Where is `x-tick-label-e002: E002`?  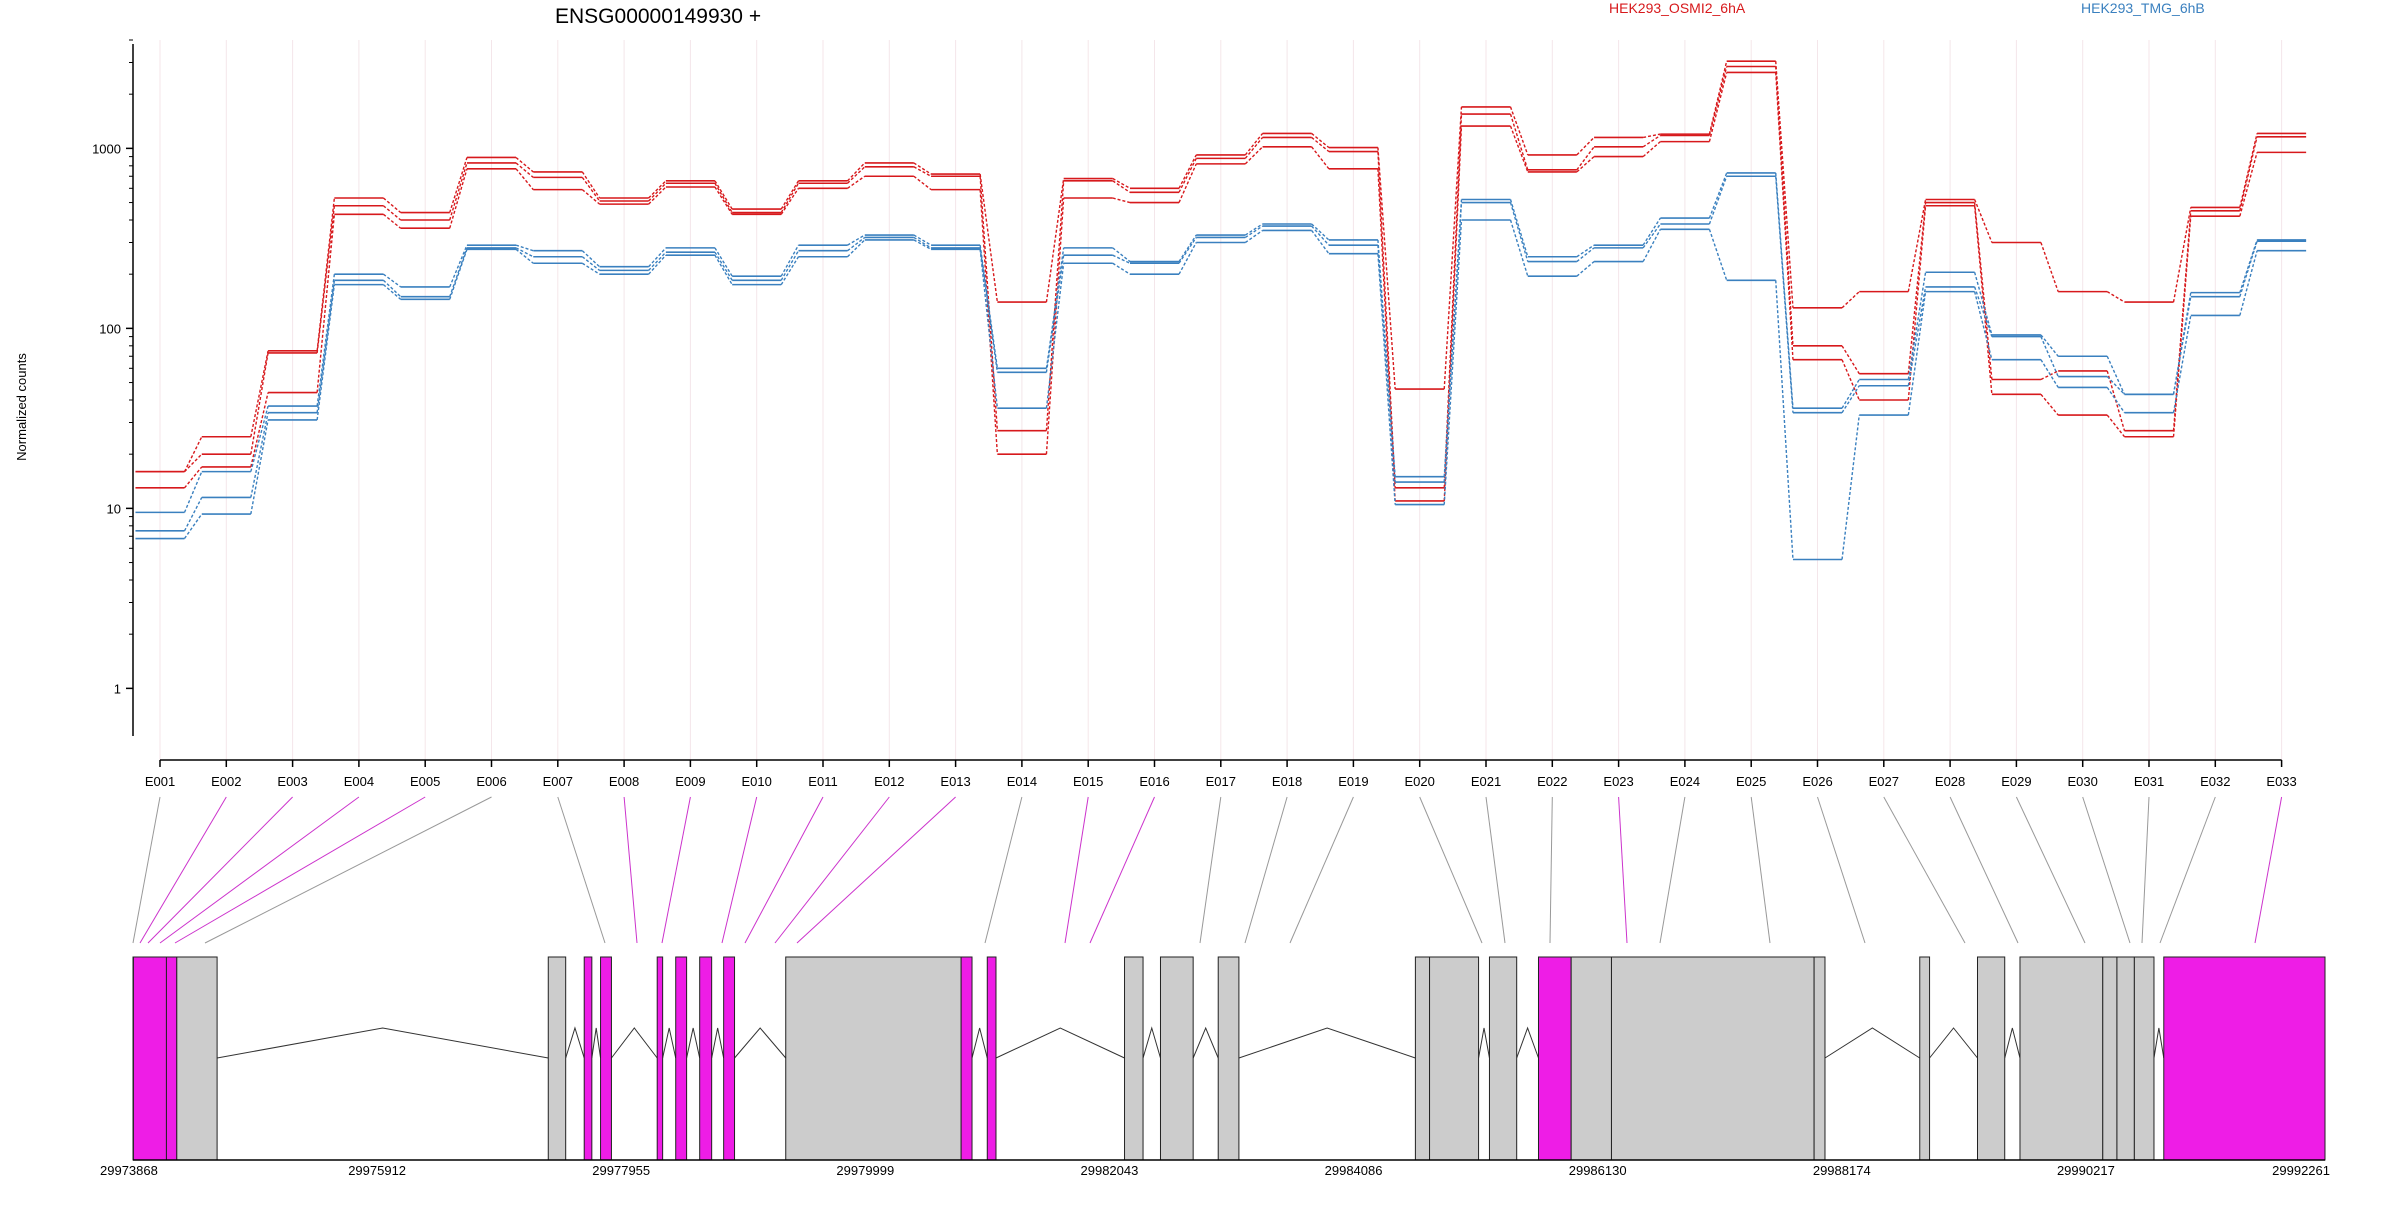
x-tick-label-e002: E002 is located at coordinates (226, 781).